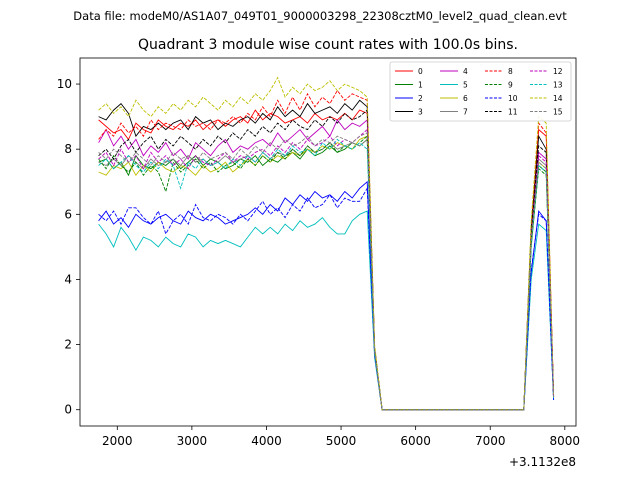  I want to click on x-tick-label: 8000, so click(565, 441).